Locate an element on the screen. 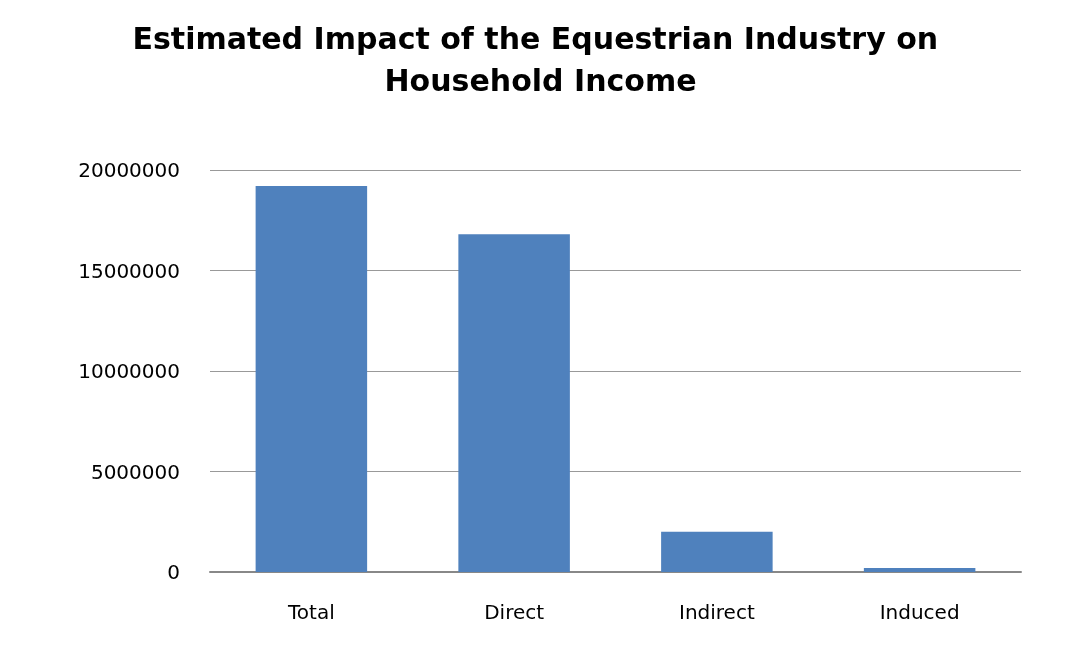 The height and width of the screenshot is (662, 1081). y-tick-label: 0 is located at coordinates (173, 572).